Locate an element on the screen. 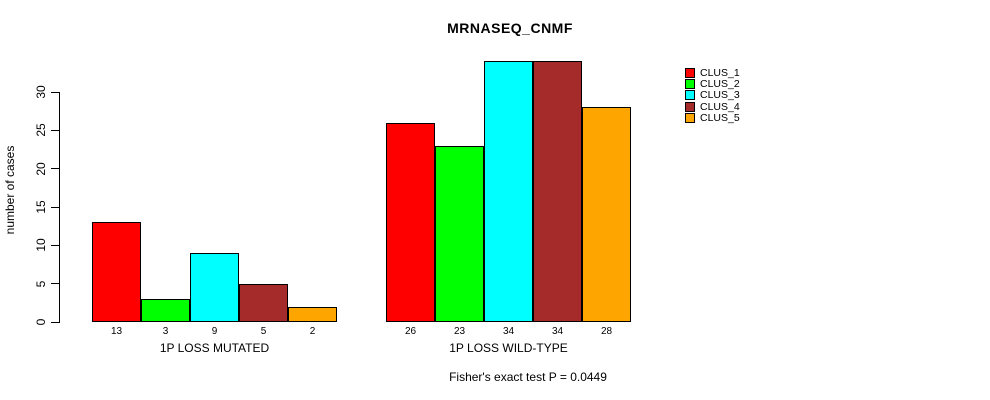 This screenshot has width=990, height=400. legend-item: CLUS_1 is located at coordinates (712, 73).